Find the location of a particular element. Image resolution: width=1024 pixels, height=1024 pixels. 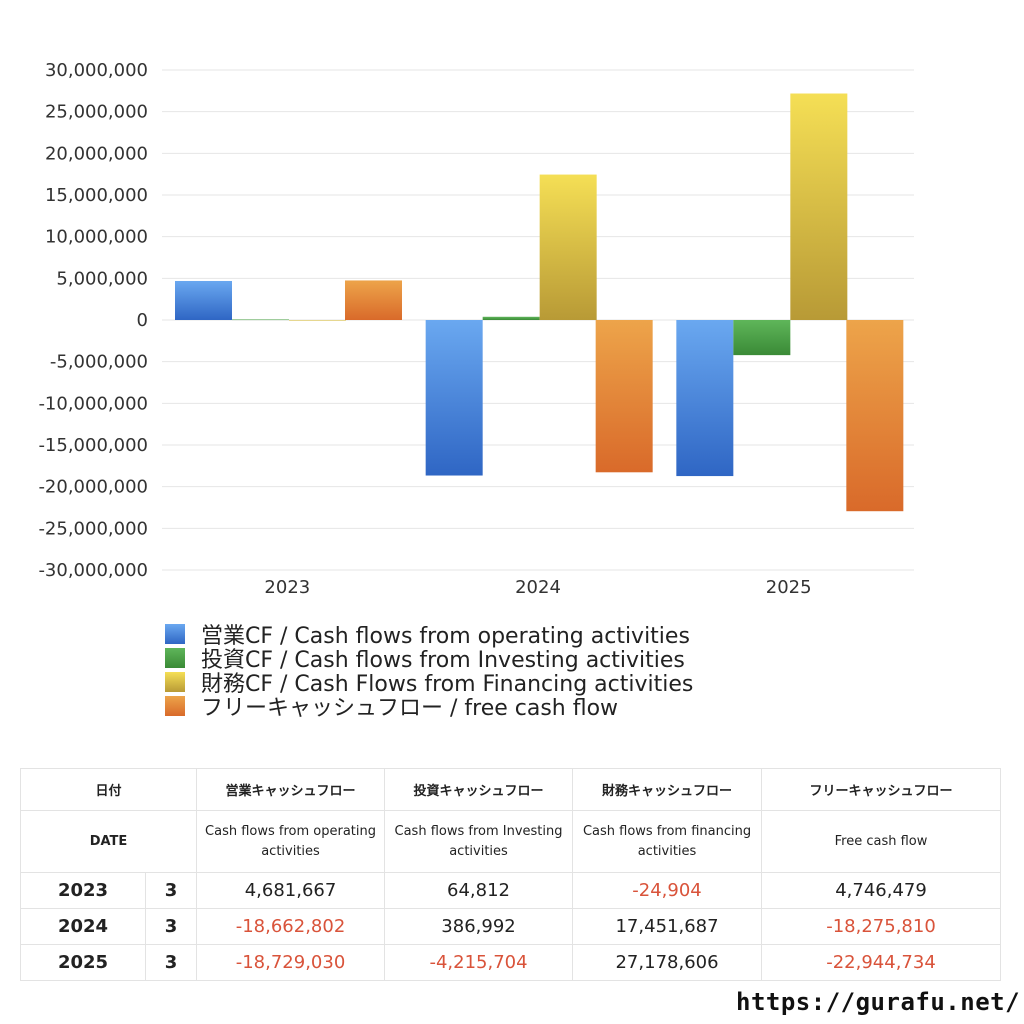

header-inv-en: Cash flows from Investing activities is located at coordinates (479, 841).